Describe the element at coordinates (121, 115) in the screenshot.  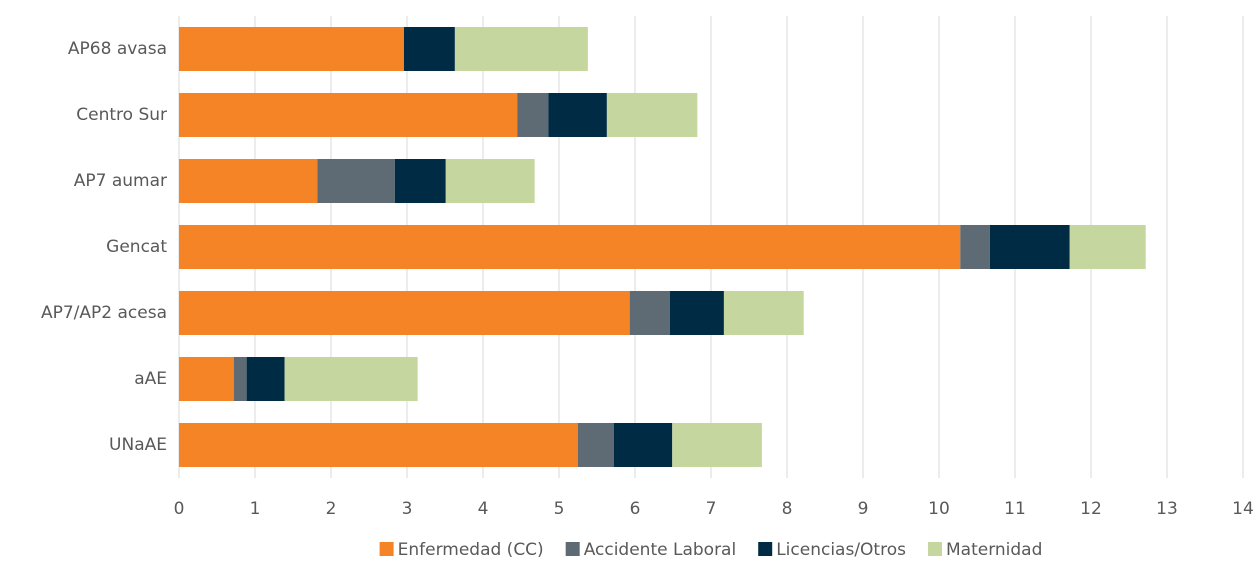
I see `y-tick-label: Centro Sur` at that location.